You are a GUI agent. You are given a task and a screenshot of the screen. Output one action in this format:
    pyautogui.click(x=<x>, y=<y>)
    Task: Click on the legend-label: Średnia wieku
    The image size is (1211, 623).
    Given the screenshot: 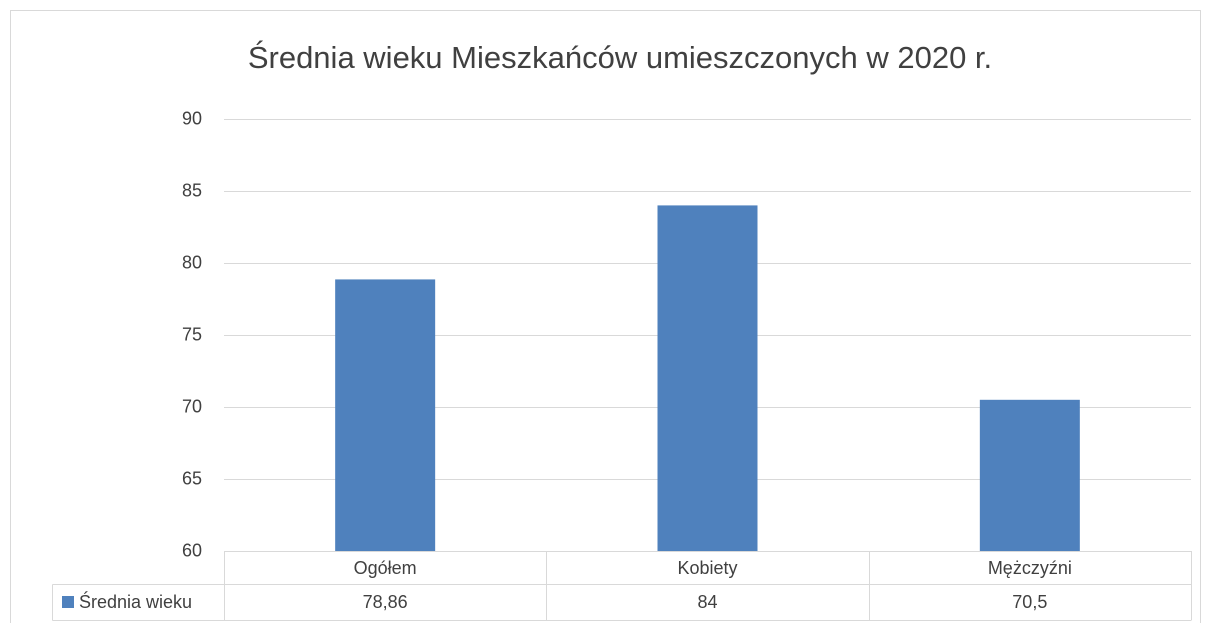 What is the action you would take?
    pyautogui.click(x=135, y=601)
    